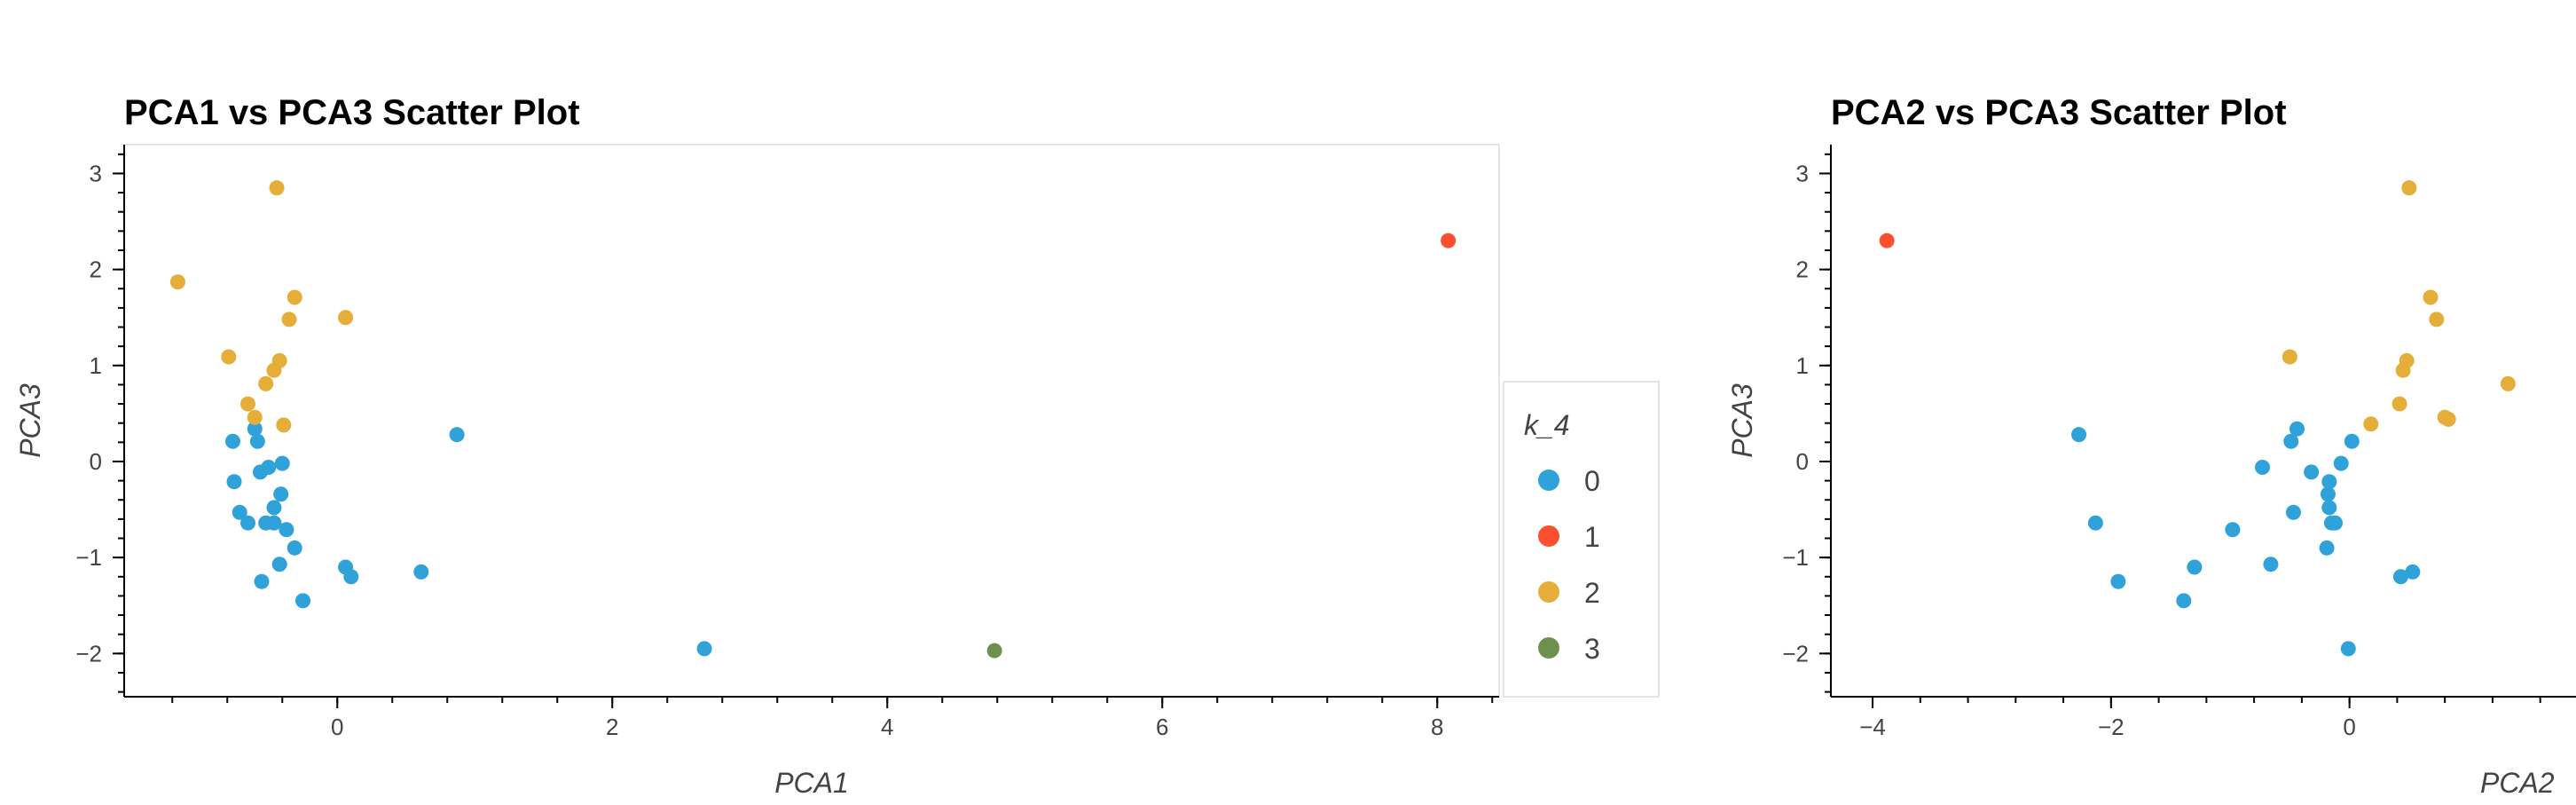 Image resolution: width=2576 pixels, height=805 pixels. Describe the element at coordinates (1592, 649) in the screenshot. I see `legend-label-3: 3` at that location.